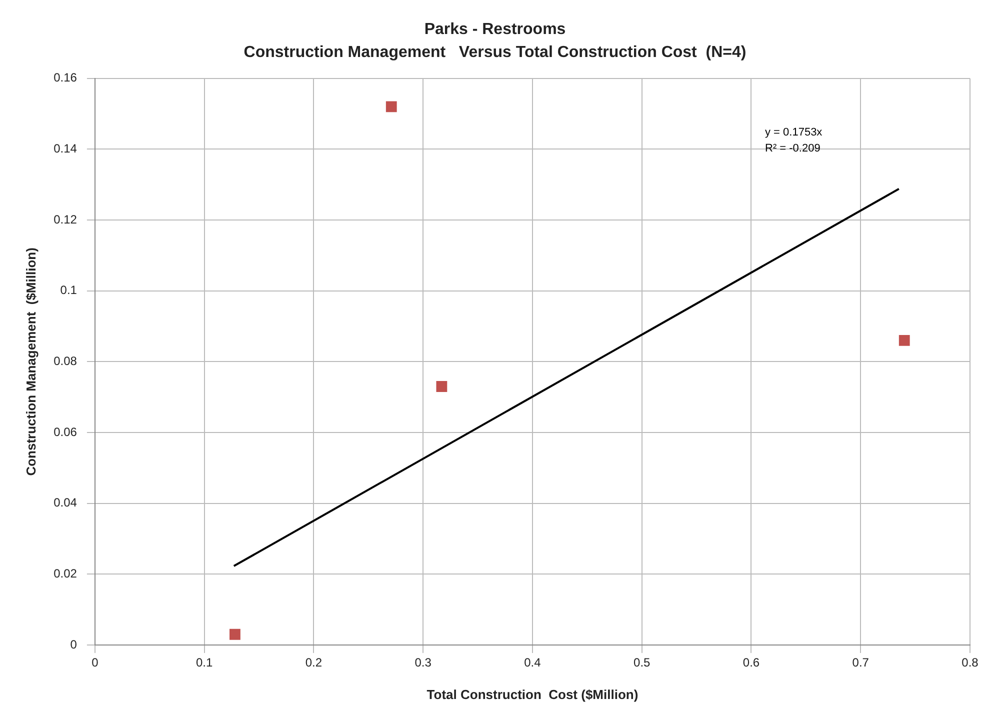 Image resolution: width=990 pixels, height=727 pixels. What do you see at coordinates (313, 663) in the screenshot?
I see `x-tick-label: 0.2` at bounding box center [313, 663].